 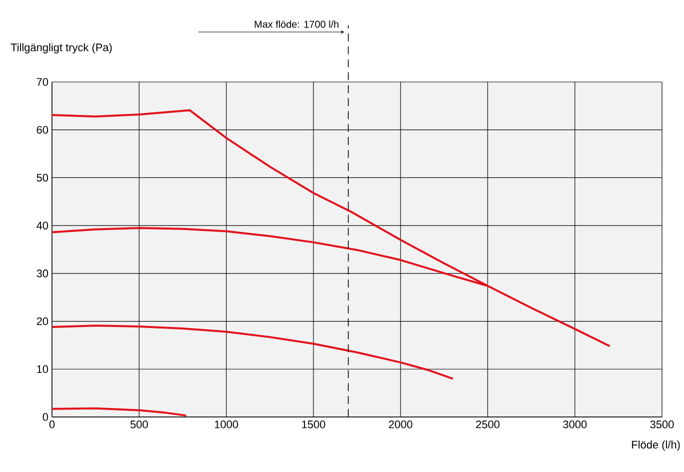 What do you see at coordinates (52, 424) in the screenshot?
I see `x-tick-label: 0` at bounding box center [52, 424].